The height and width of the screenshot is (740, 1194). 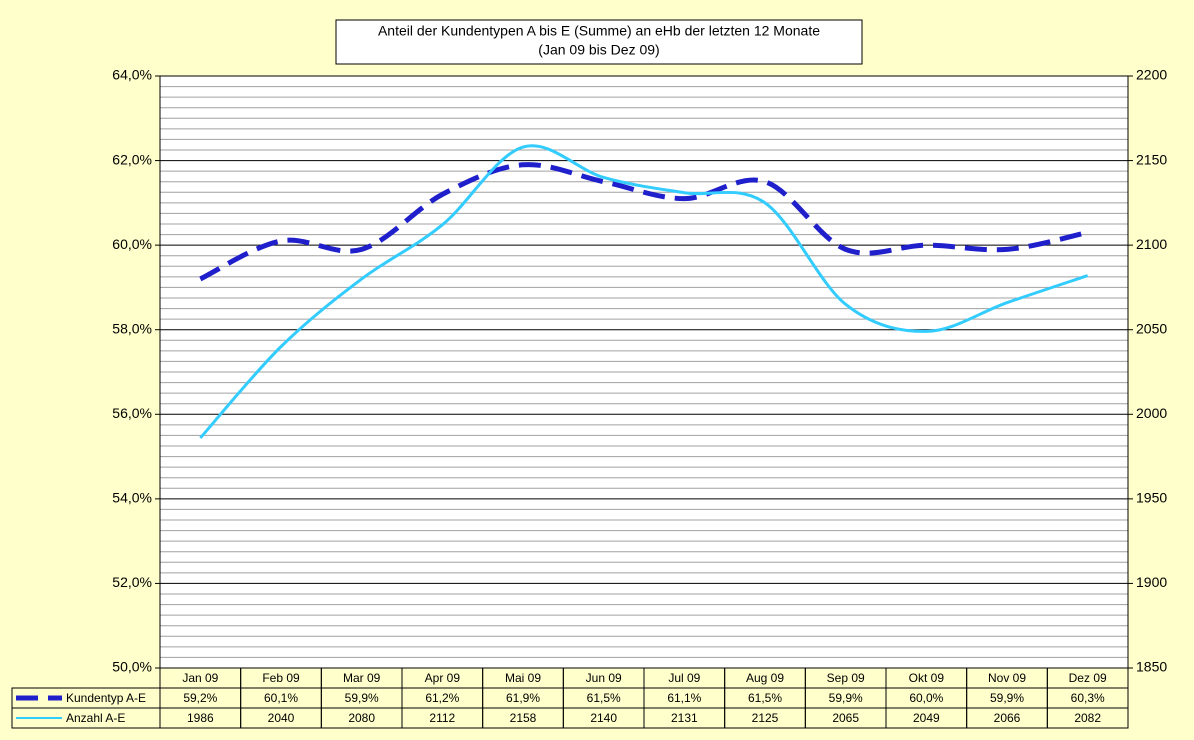 I want to click on y-tick-label: 56,0%, so click(x=132, y=413).